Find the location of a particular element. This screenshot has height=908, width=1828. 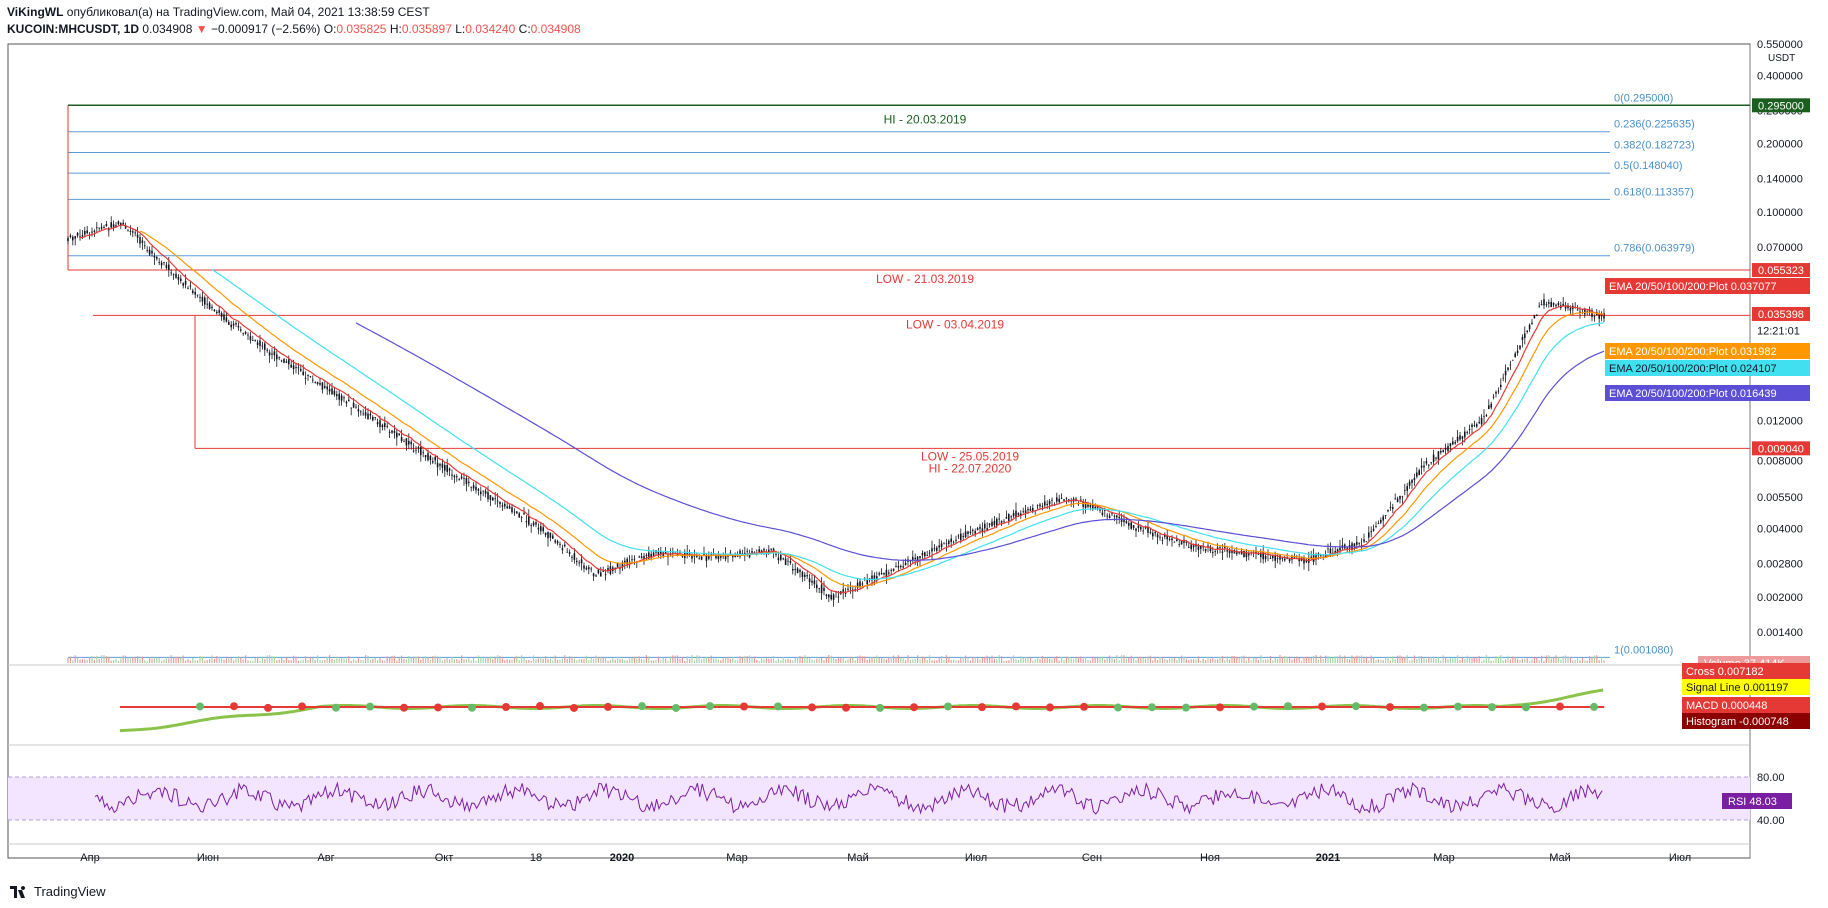

symbol-name: KUCOIN:MHCUSDT, 1D is located at coordinates (73, 29).